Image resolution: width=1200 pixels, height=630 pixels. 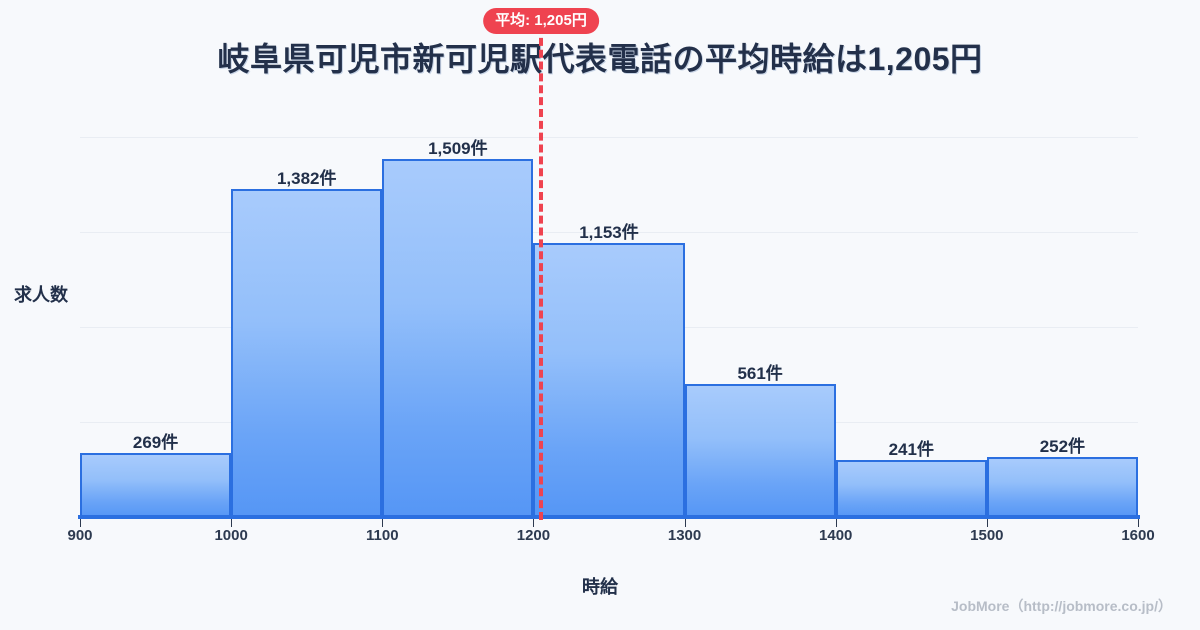 I want to click on bar-value-label: 1,509件, so click(x=458, y=148).